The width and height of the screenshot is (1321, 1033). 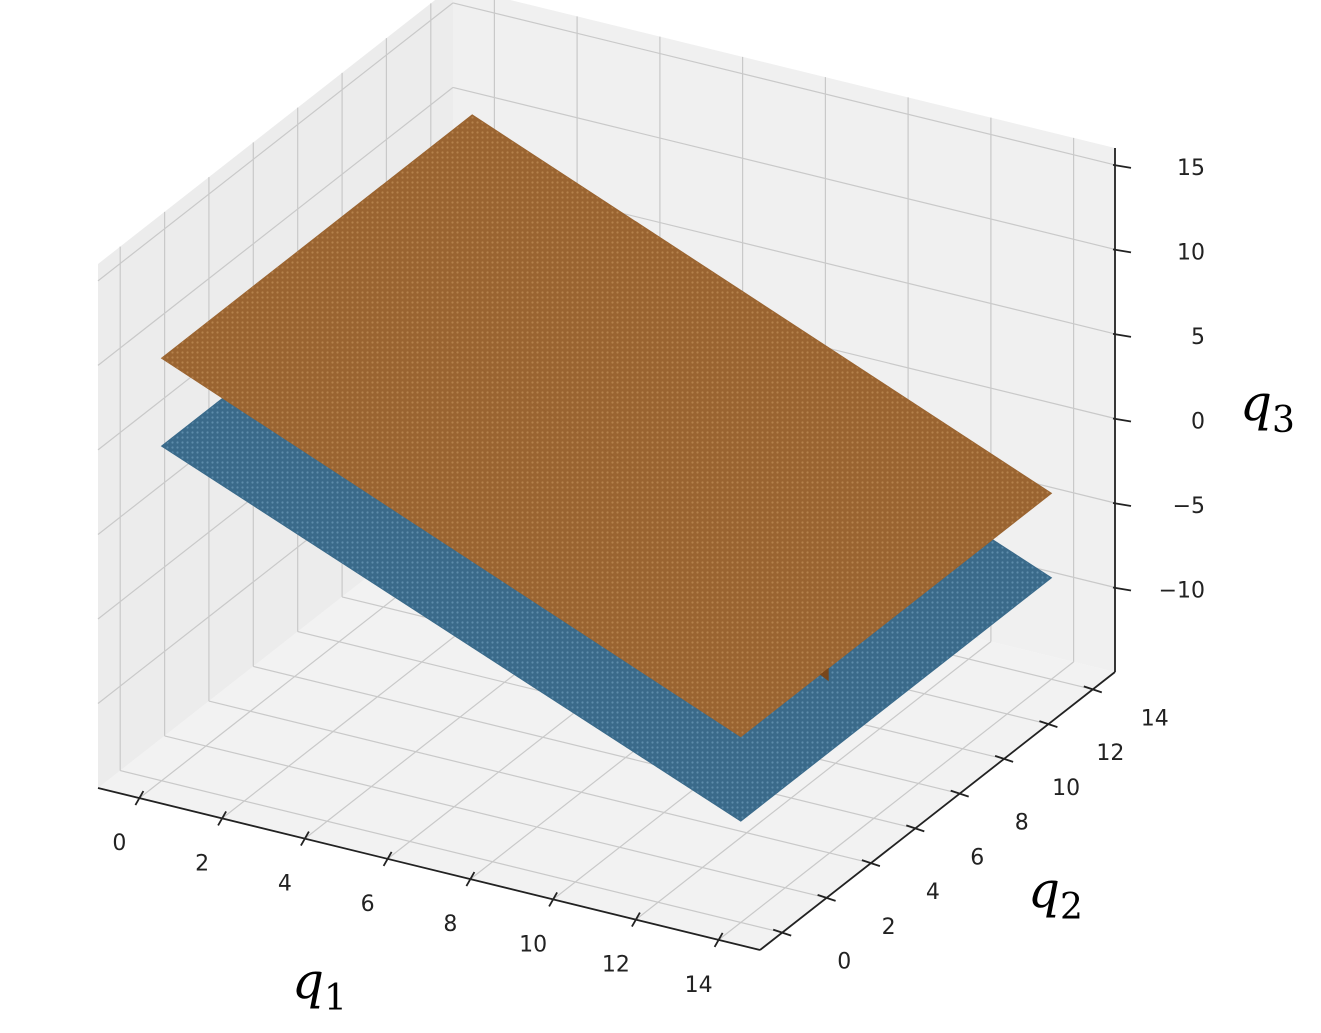 What do you see at coordinates (450, 924) in the screenshot?
I see `q1-tick-label: 8` at bounding box center [450, 924].